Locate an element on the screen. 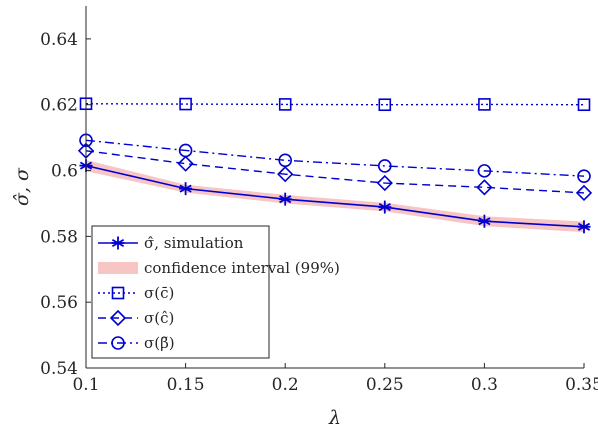  legend-swatch is located at coordinates (118, 268).